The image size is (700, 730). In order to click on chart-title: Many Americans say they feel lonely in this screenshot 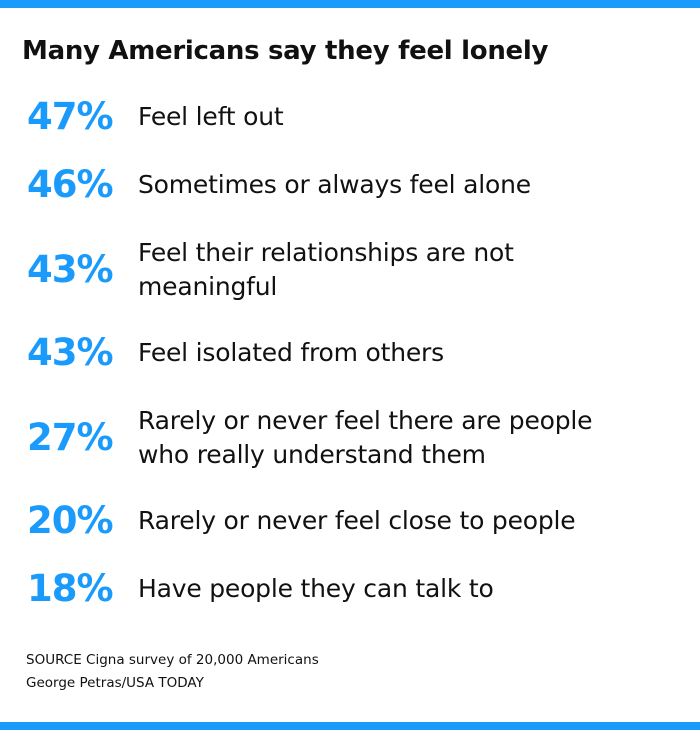, I will do `click(285, 51)`.